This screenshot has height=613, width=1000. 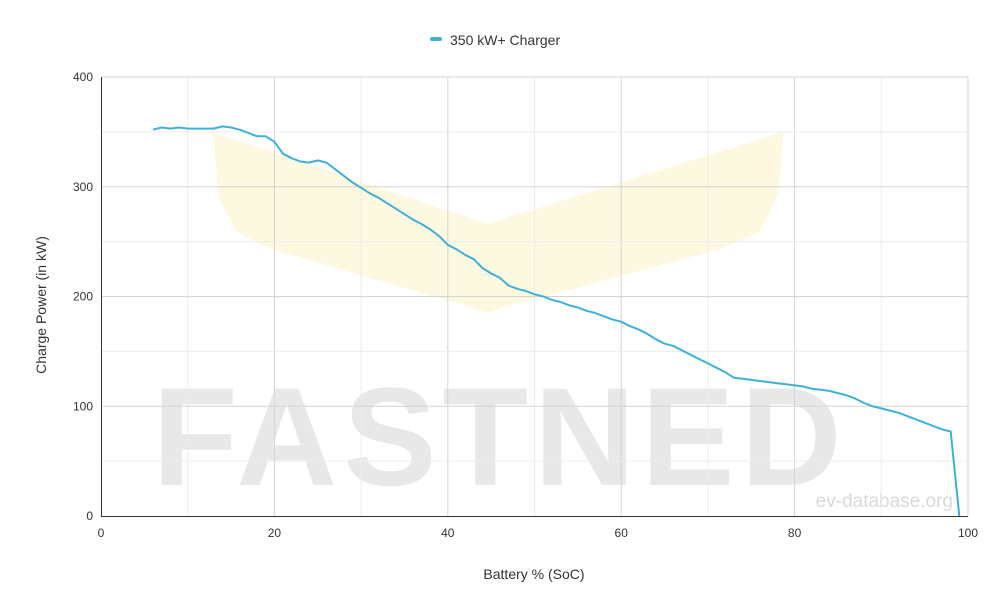 I want to click on legend-swatch, so click(x=436, y=39).